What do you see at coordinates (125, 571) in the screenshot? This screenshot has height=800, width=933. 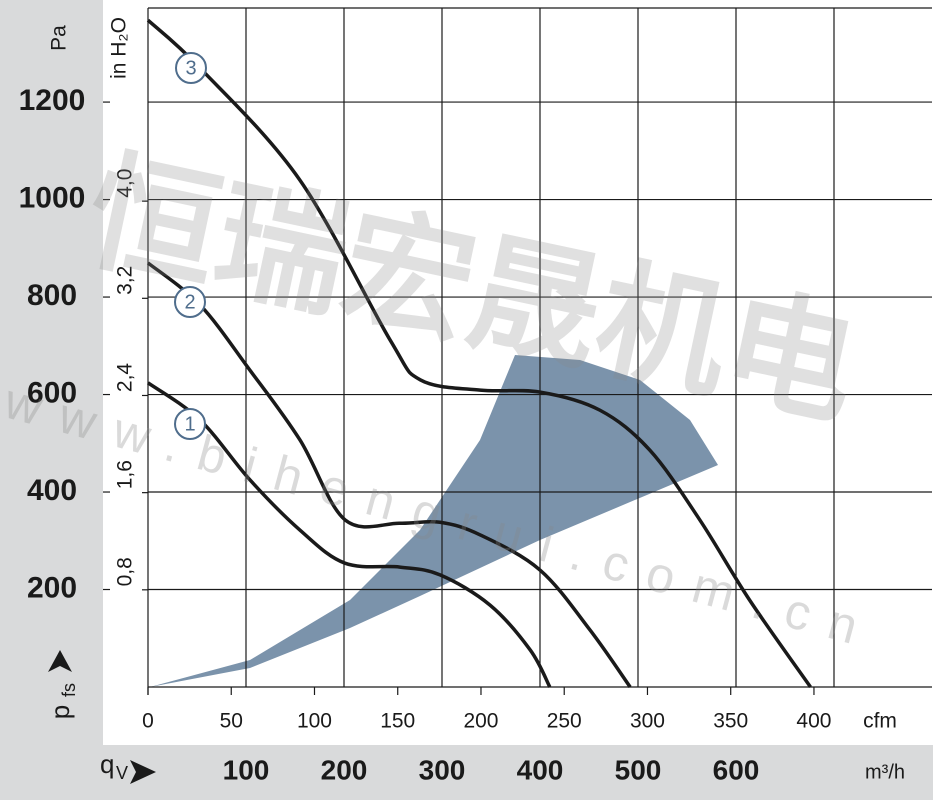 I see `y2-tick-label: 0,8` at bounding box center [125, 571].